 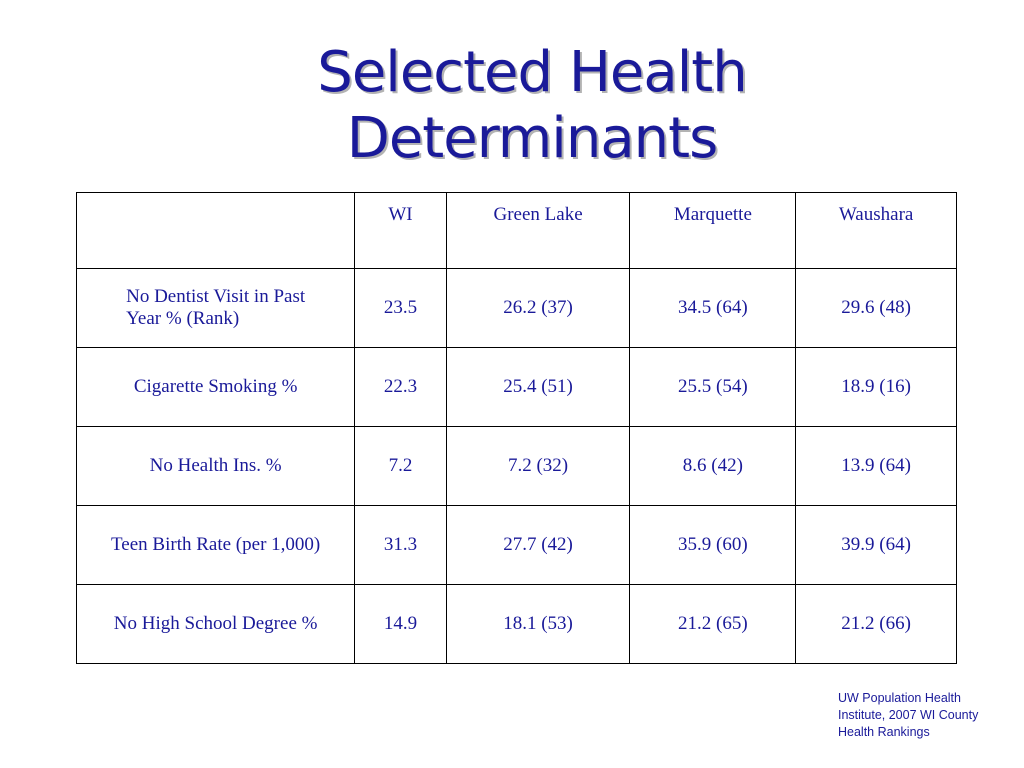 I want to click on value-cell-green-lake: 25.4 (51), so click(x=538, y=387).